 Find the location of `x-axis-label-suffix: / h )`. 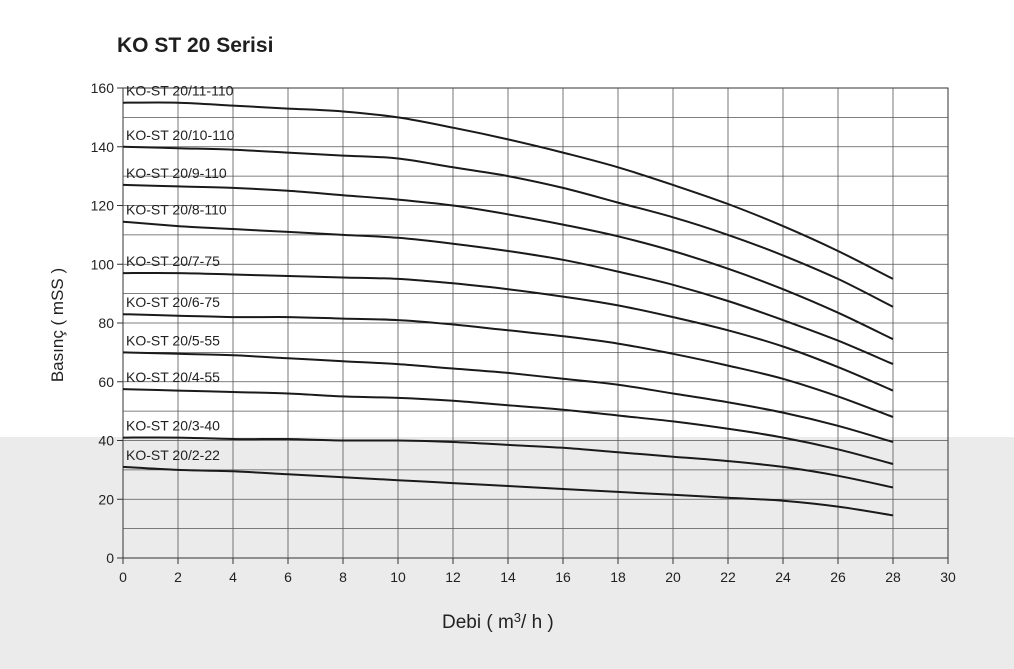

x-axis-label-suffix: / h ) is located at coordinates (537, 622).